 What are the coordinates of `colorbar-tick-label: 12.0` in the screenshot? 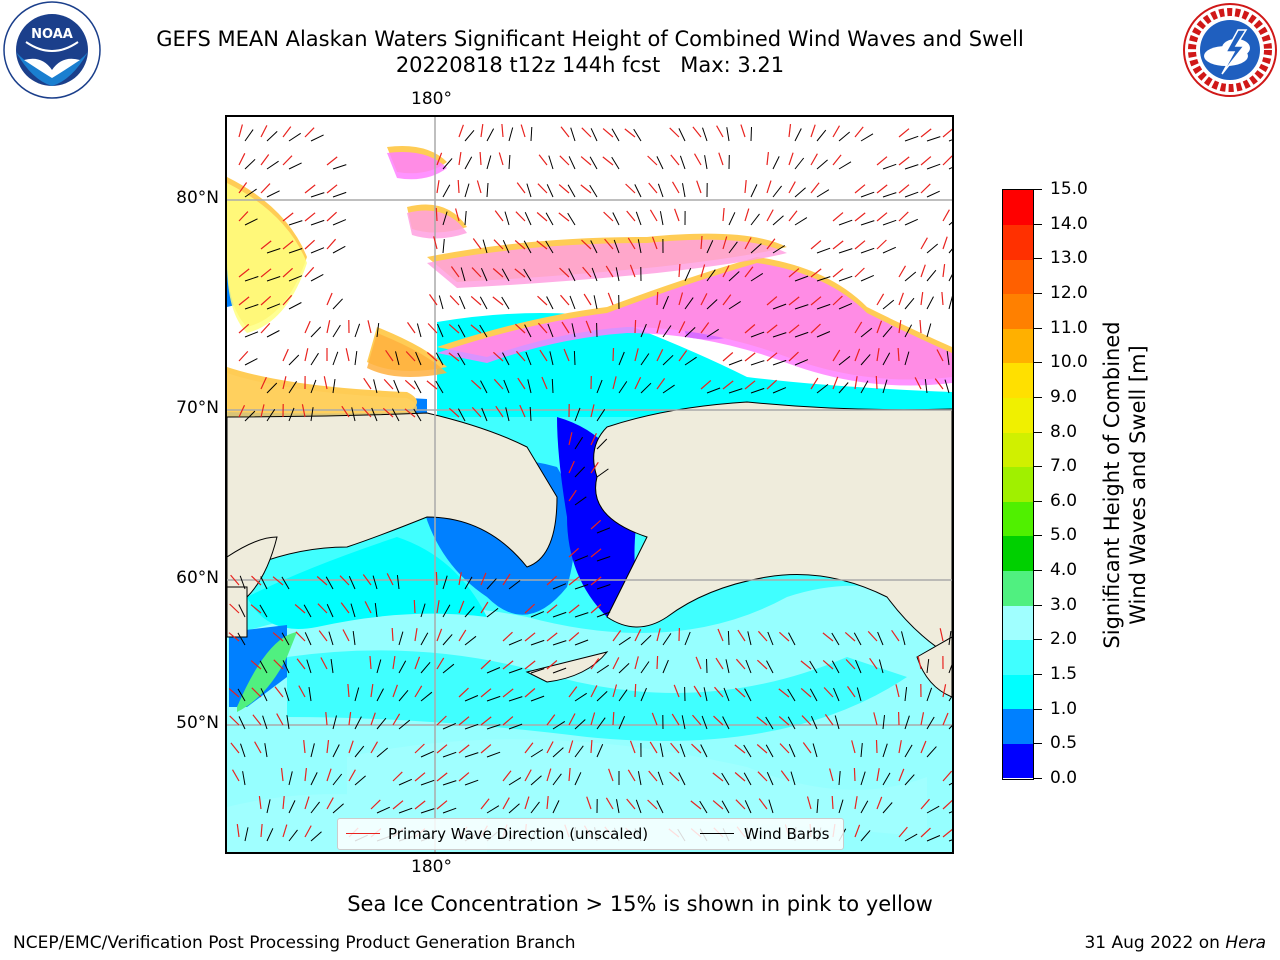 It's located at (1069, 292).